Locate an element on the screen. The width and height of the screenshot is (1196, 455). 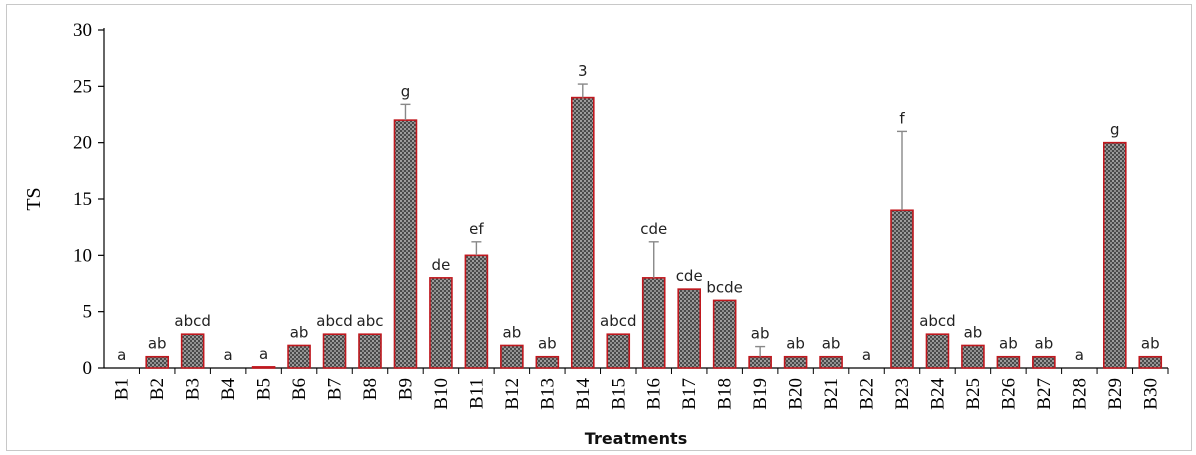
bar-B12 is located at coordinates (512, 356).